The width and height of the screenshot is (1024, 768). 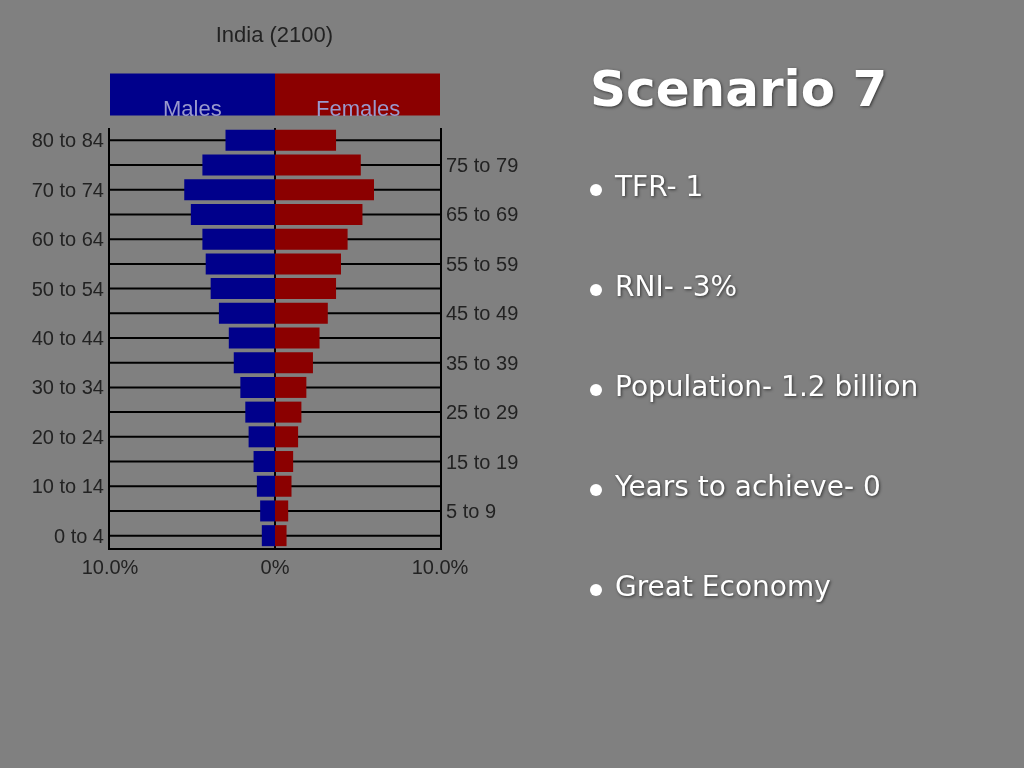 I want to click on chart-title: India (2100), so click(x=274, y=35).